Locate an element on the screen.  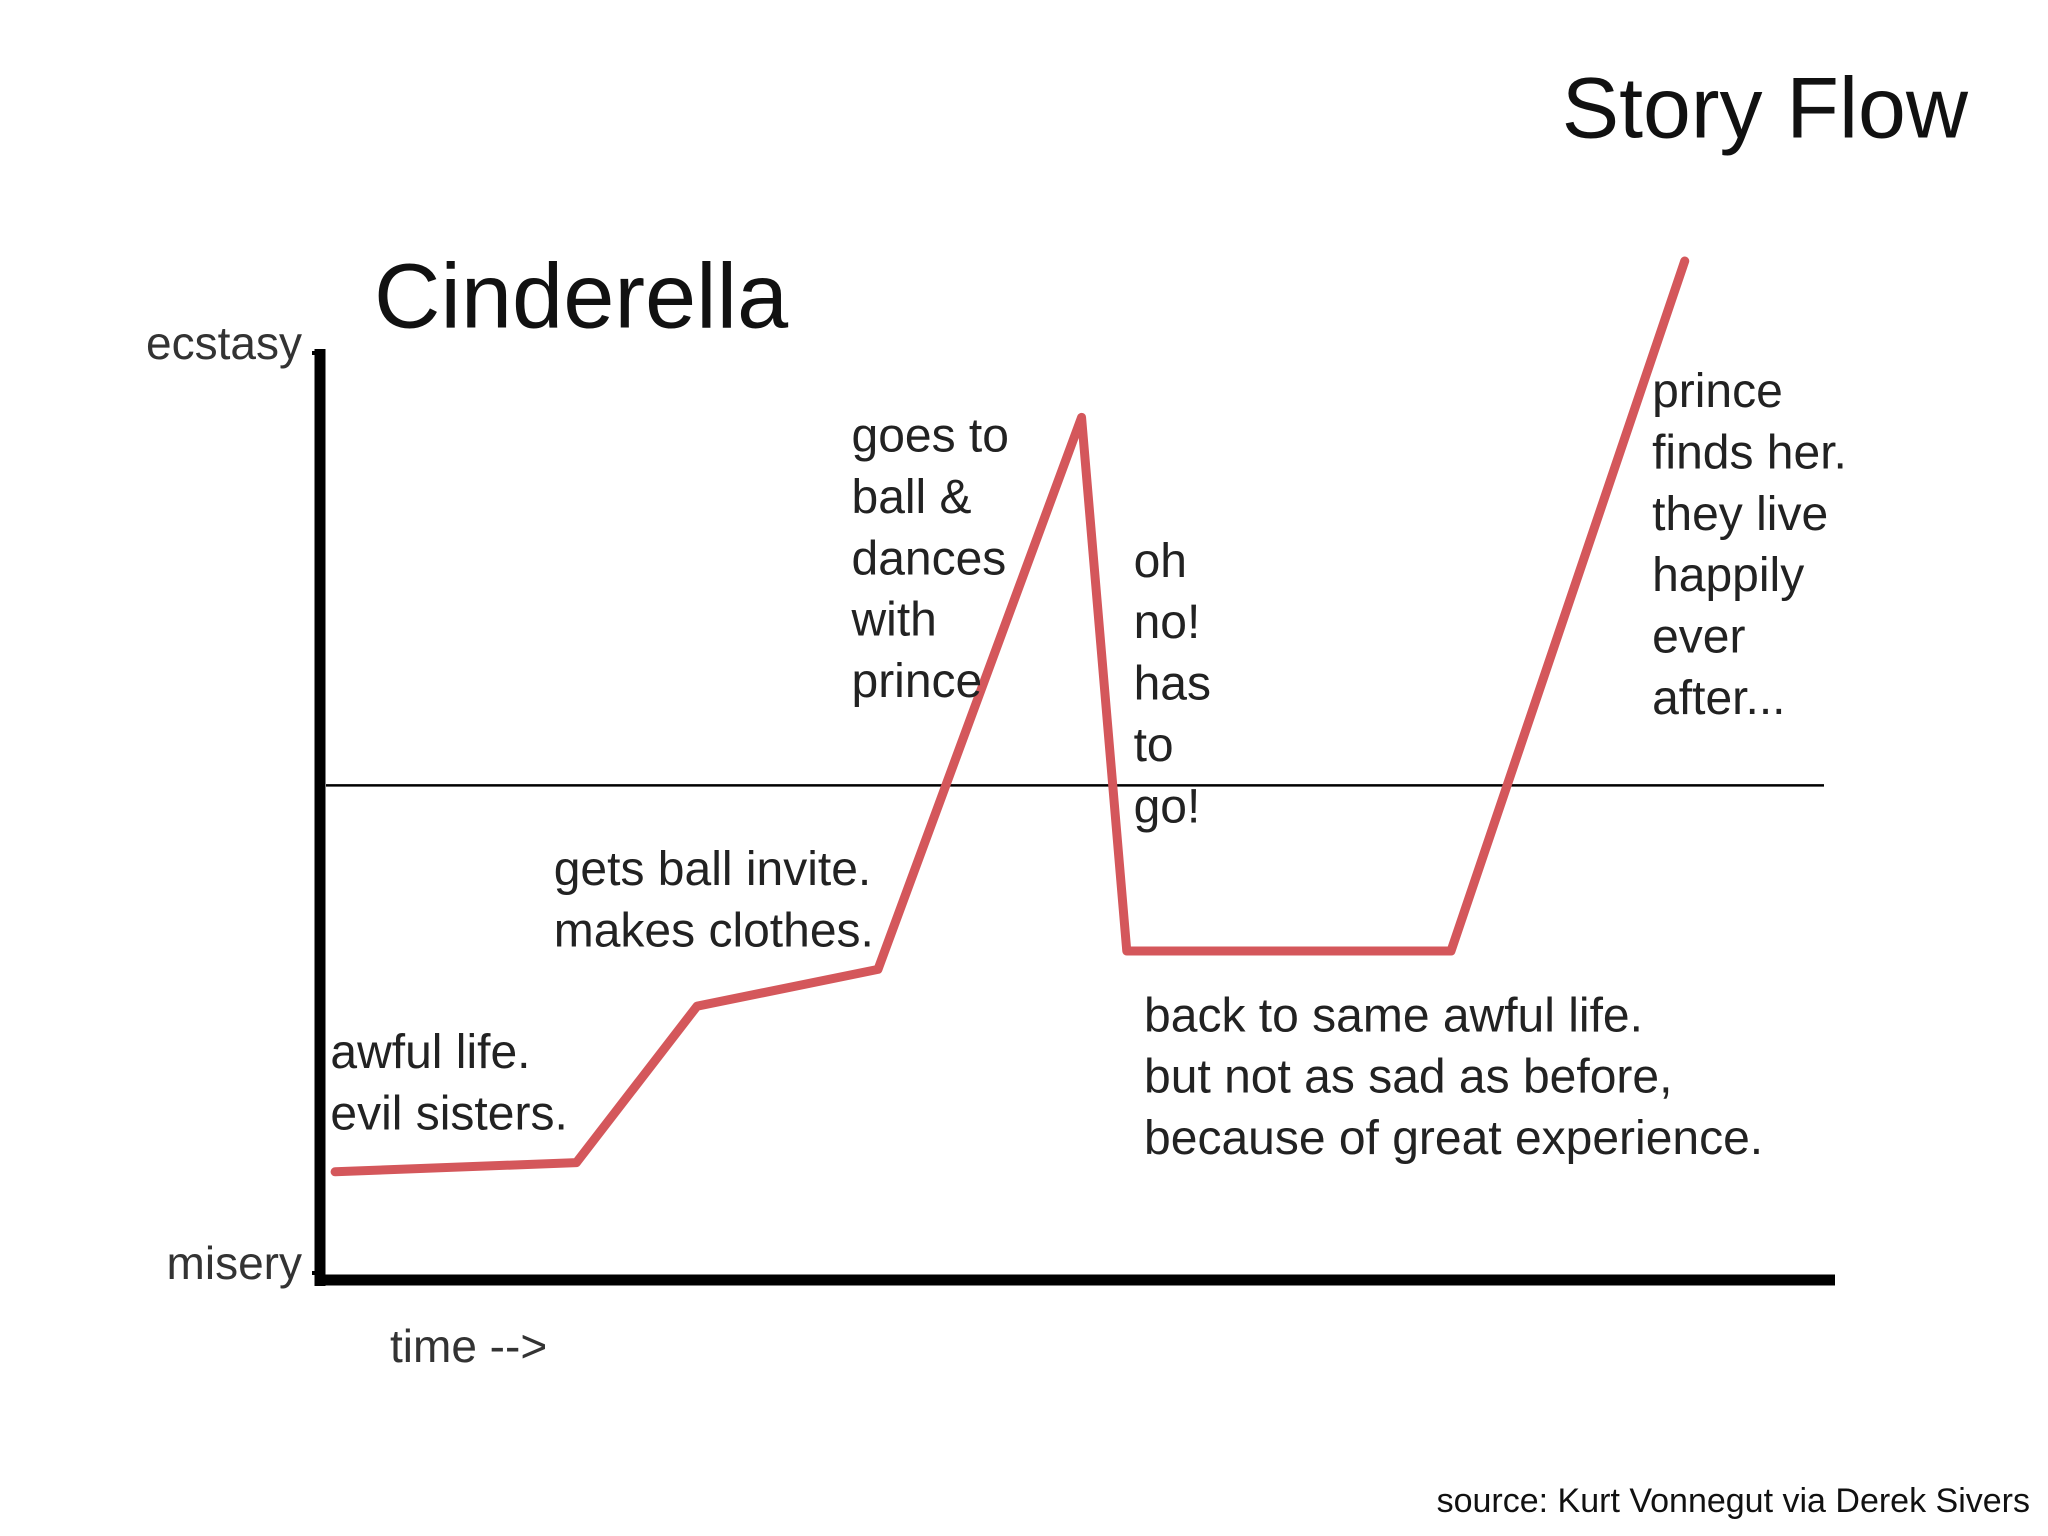
x-axis-label: time --> is located at coordinates (468, 1346).